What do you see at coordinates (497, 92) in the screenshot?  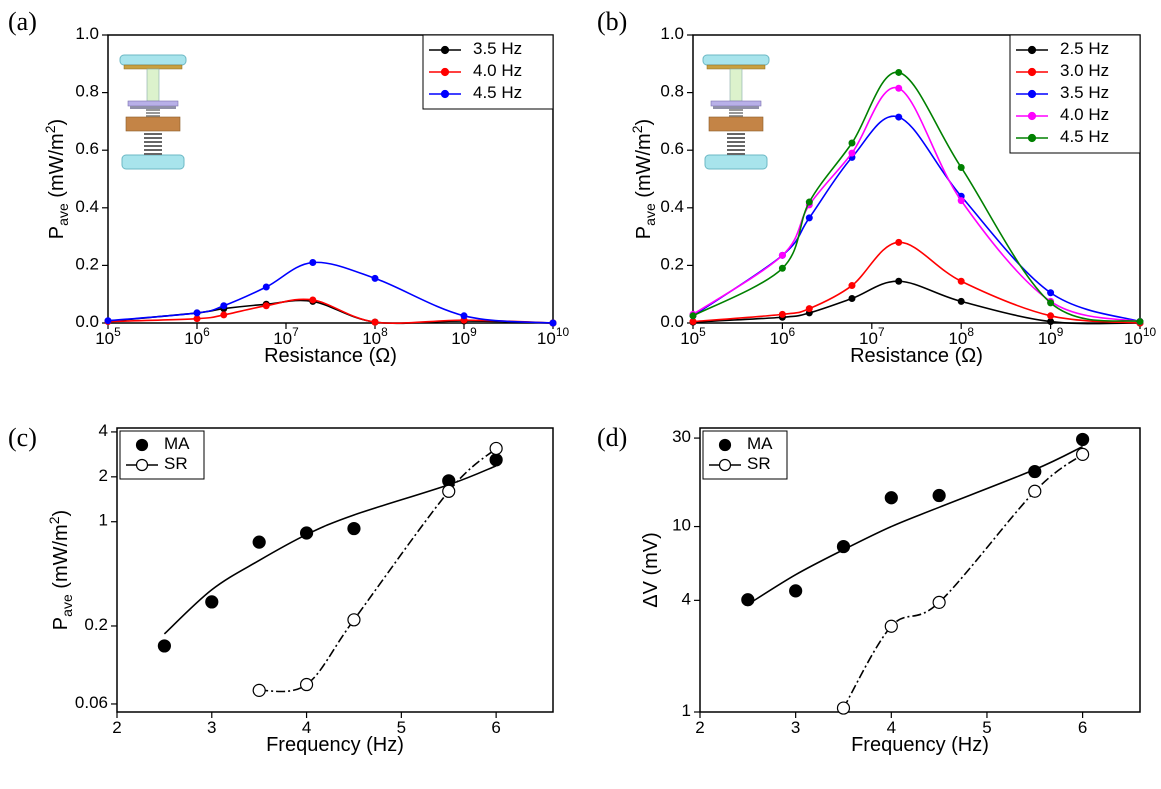 I see `legend-label: 4.5 Hz` at bounding box center [497, 92].